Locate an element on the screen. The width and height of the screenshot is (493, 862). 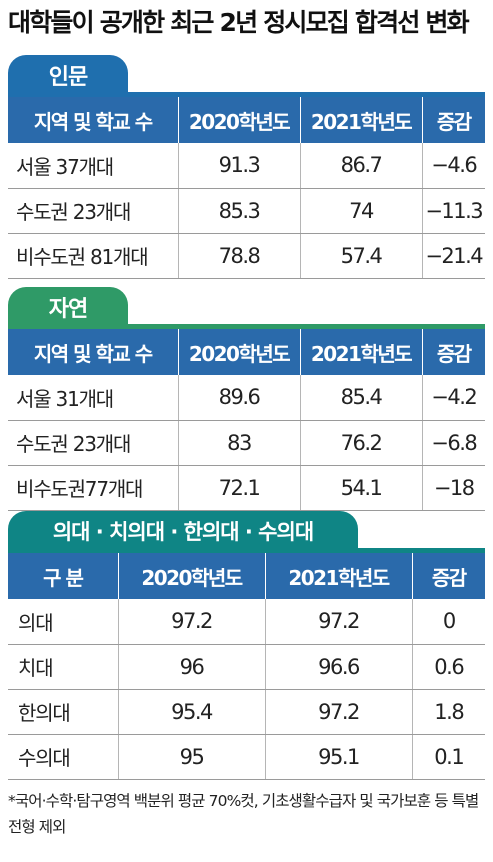
row-label: 수의대 is located at coordinates (63, 757).